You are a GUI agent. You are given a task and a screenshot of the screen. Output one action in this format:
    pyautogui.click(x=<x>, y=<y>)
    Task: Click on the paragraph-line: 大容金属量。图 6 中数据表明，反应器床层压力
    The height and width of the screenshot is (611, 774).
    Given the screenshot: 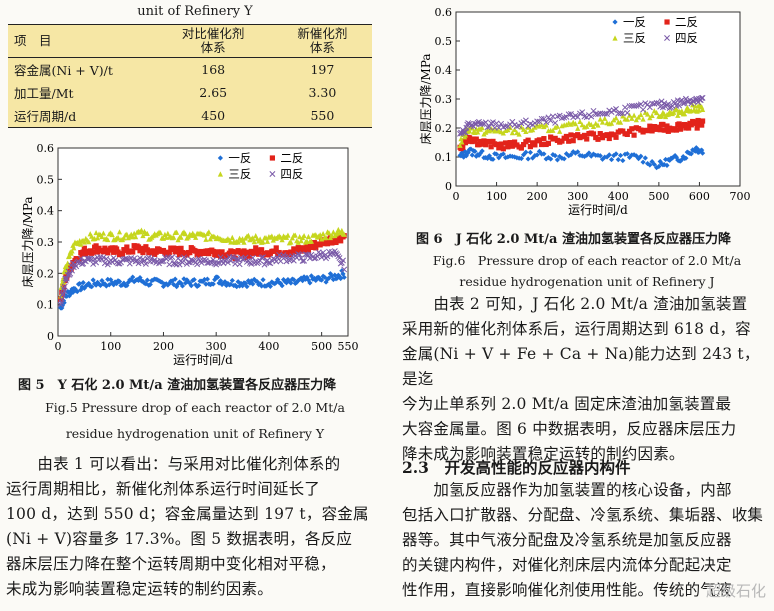 What is the action you would take?
    pyautogui.click(x=569, y=429)
    